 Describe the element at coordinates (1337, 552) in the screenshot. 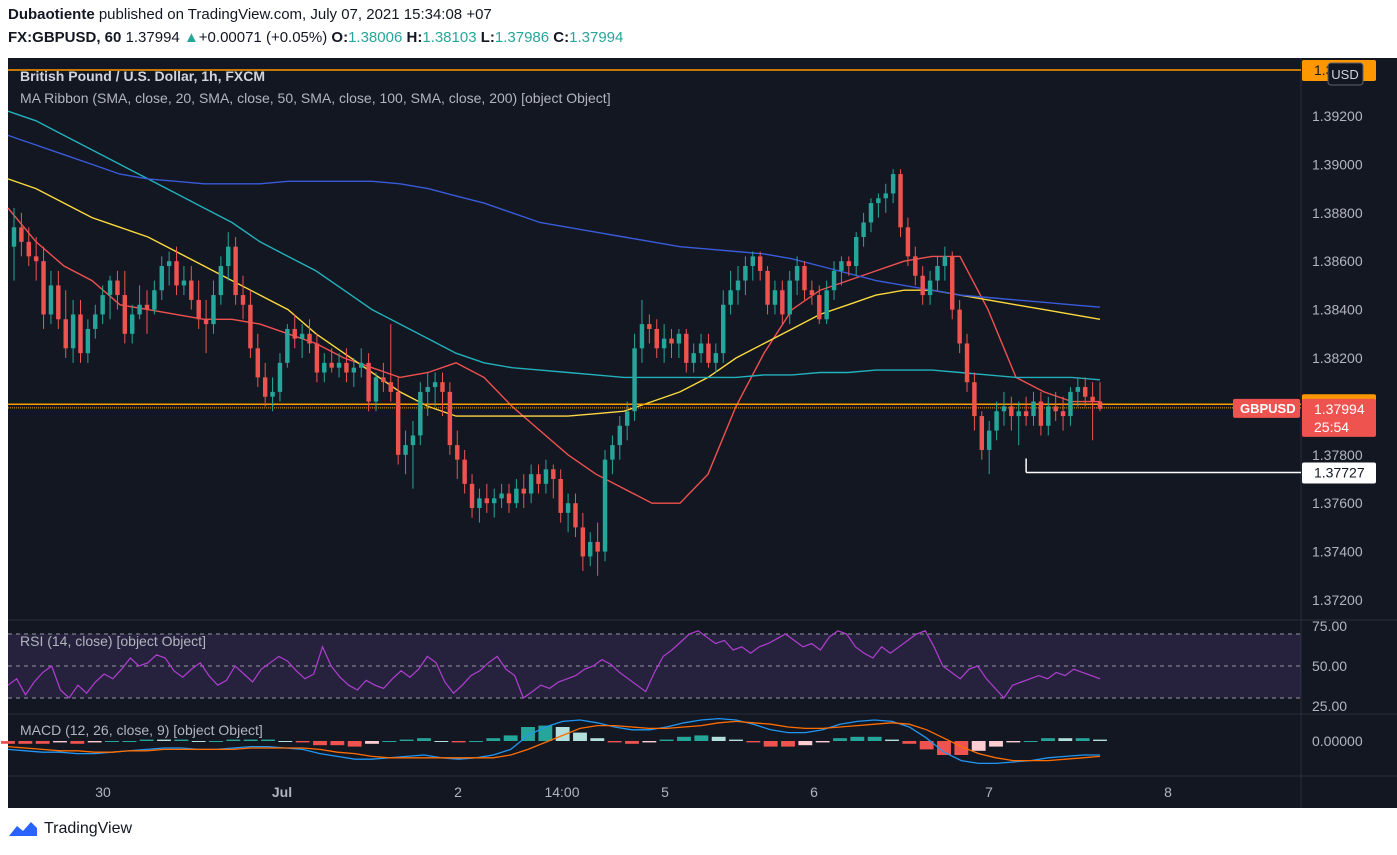

I see `price-tick-label: 1.37400` at that location.